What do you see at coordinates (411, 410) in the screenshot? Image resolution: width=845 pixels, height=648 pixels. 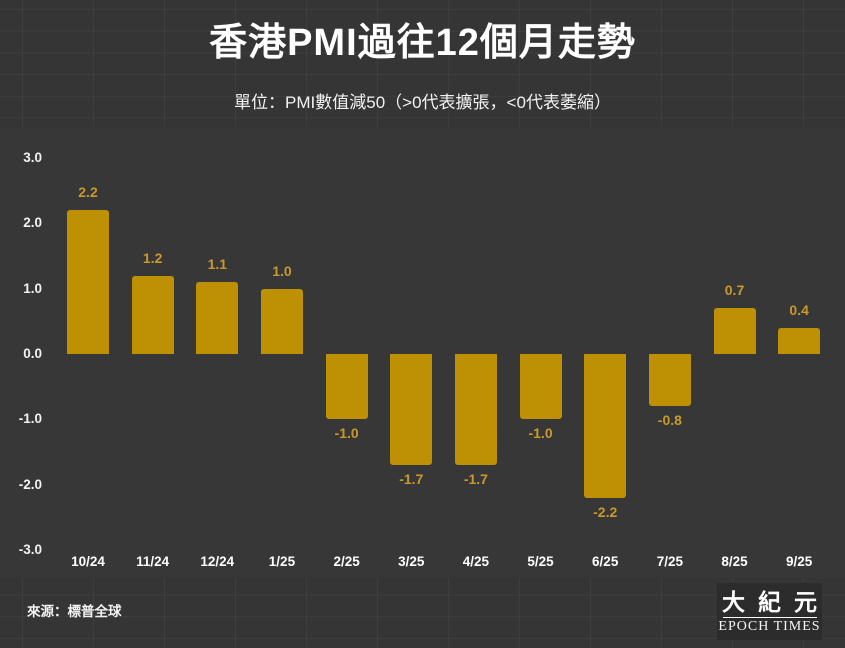 I see `bar-3/25` at bounding box center [411, 410].